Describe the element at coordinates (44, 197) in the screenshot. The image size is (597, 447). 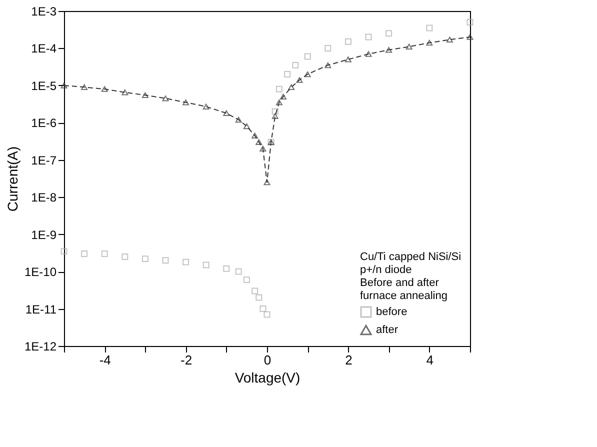
I see `y-tick-label: 1E-8` at that location.